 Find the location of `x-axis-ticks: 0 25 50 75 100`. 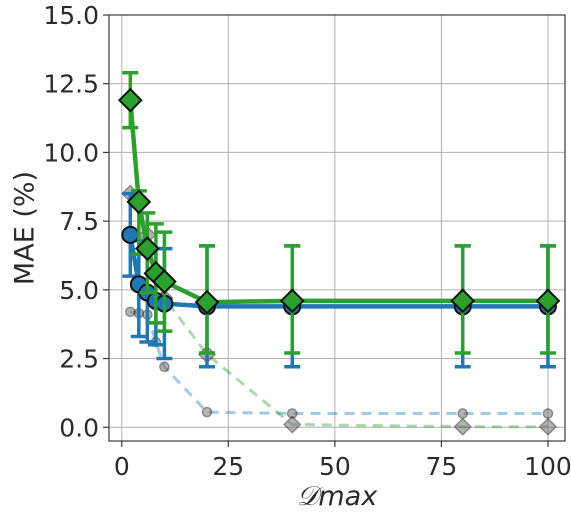

x-axis-ticks: 0 25 50 75 100 is located at coordinates (342, 461).